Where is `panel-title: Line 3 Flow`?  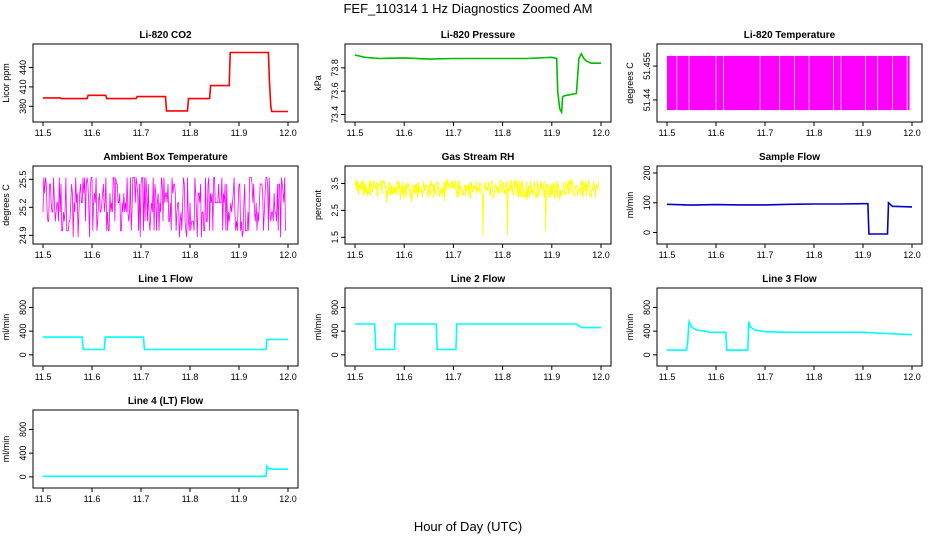
panel-title: Line 3 Flow is located at coordinates (789, 279).